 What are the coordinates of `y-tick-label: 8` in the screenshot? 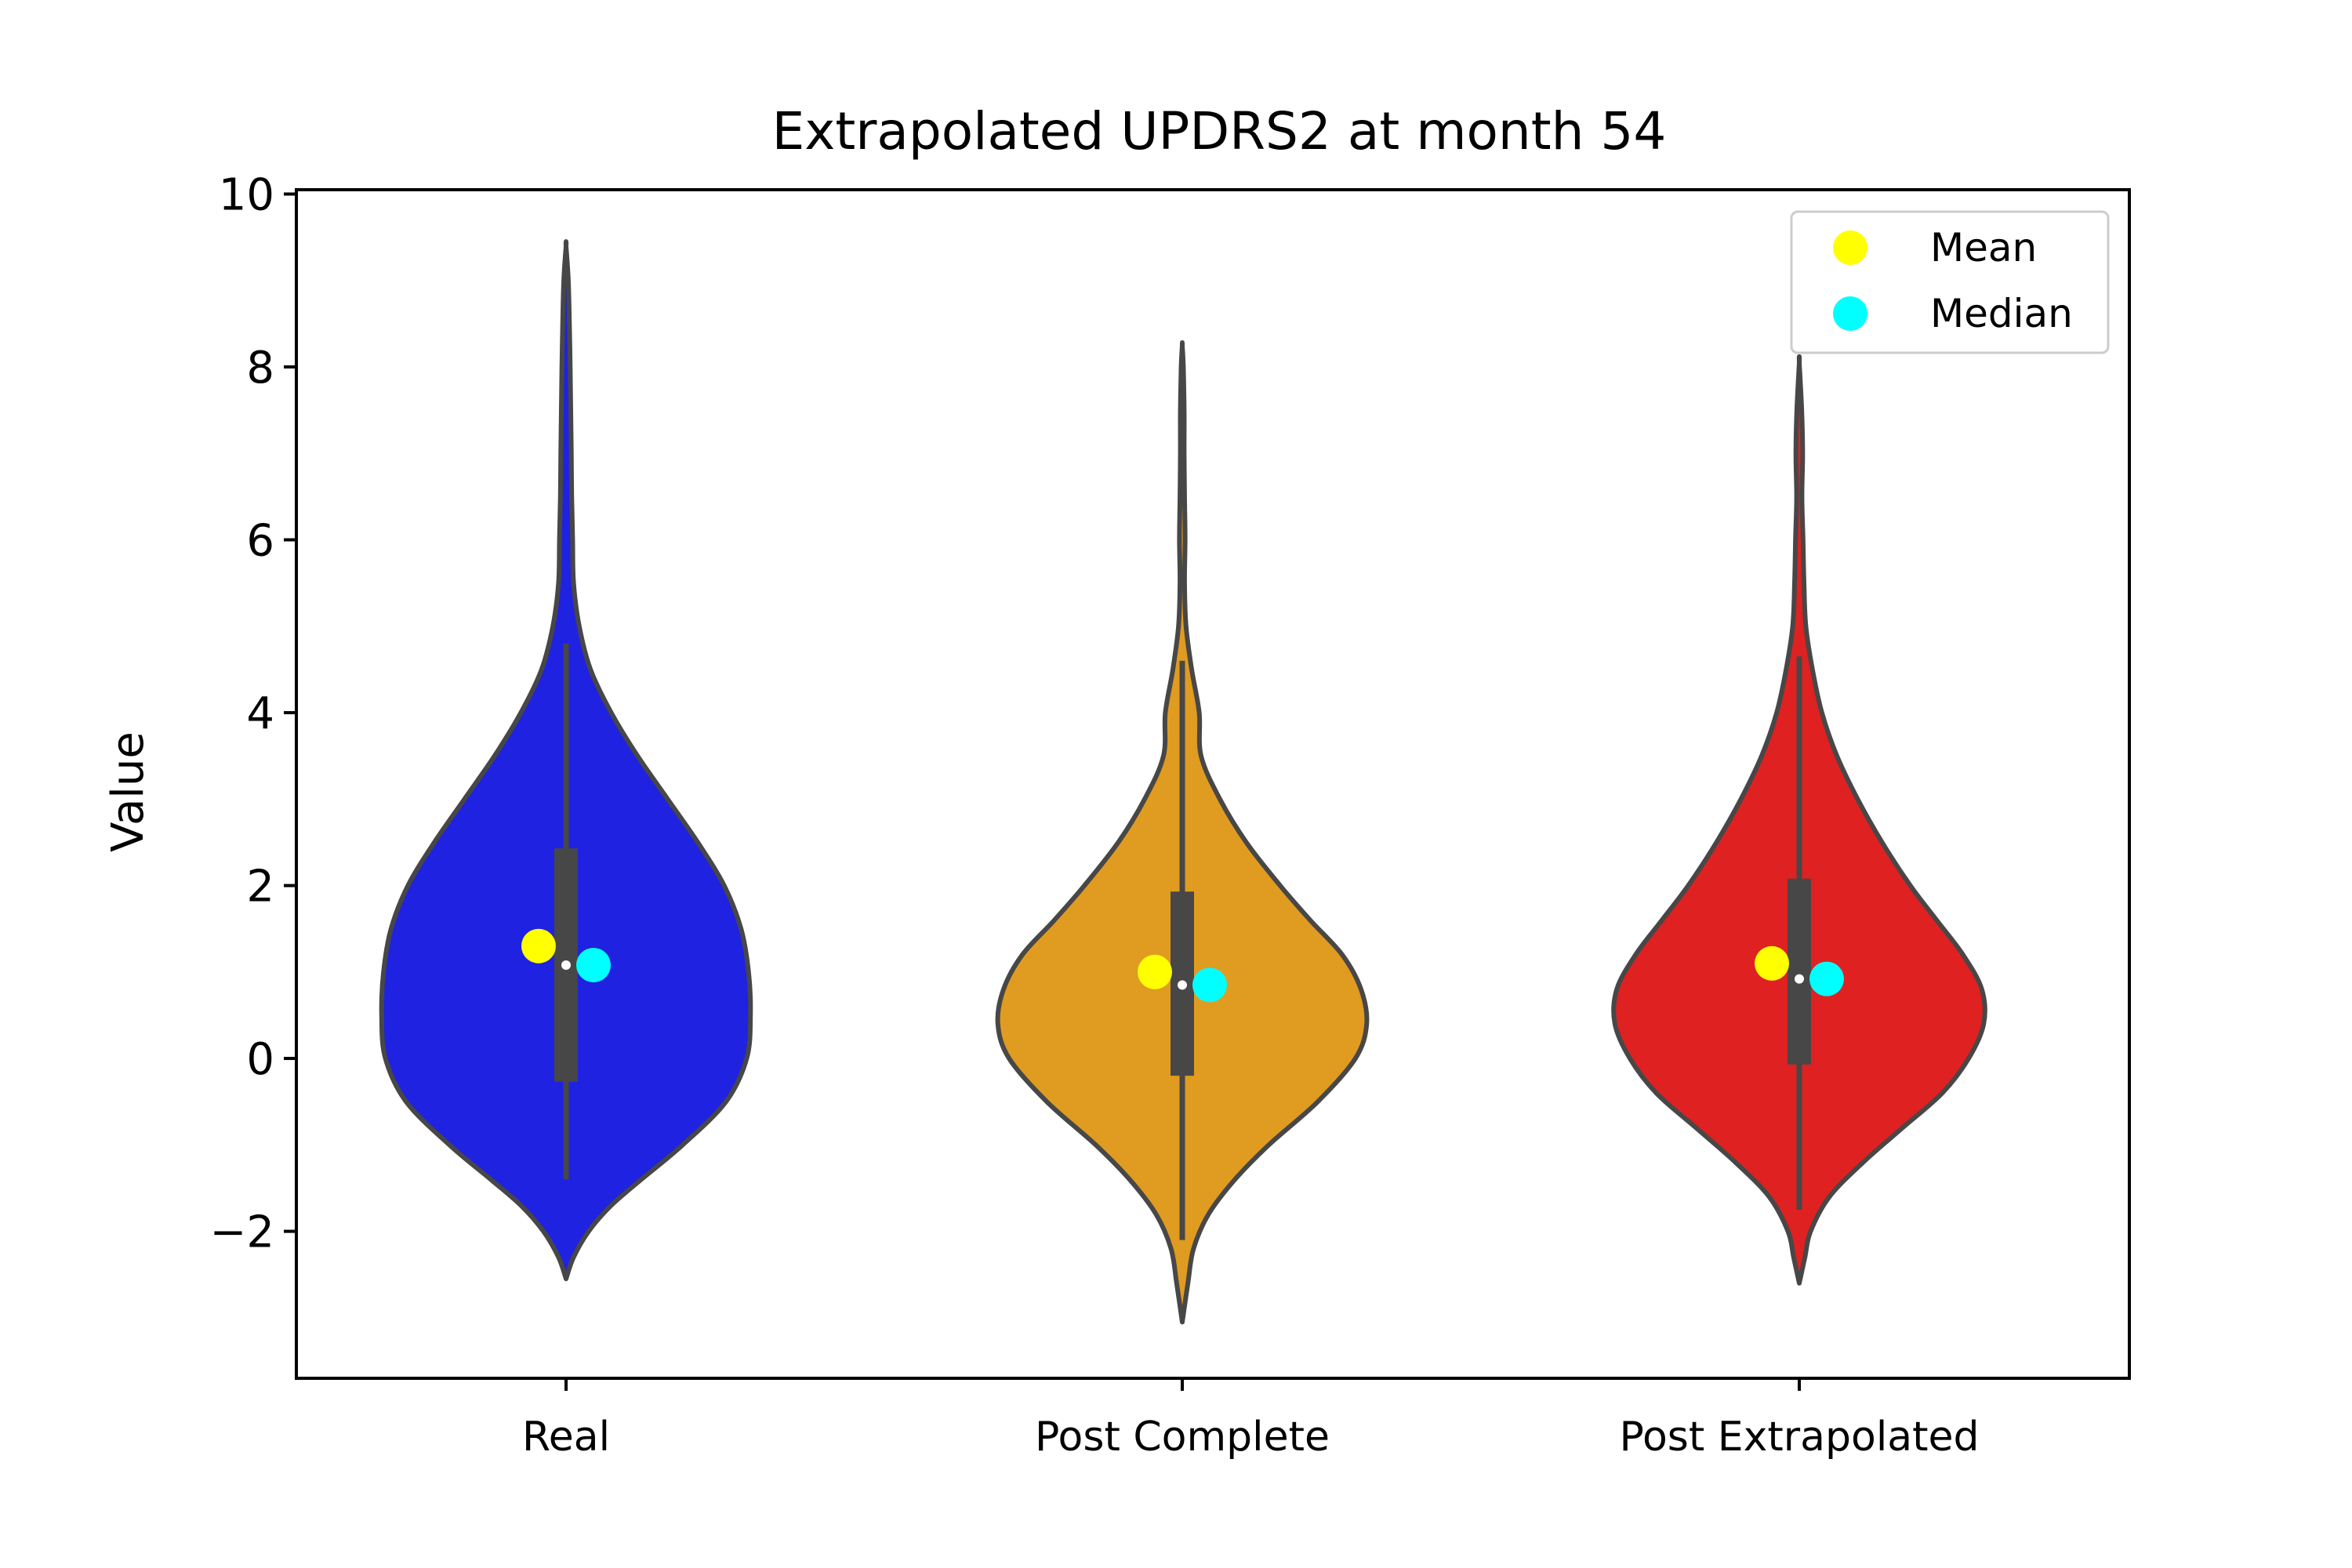 It's located at (260, 368).